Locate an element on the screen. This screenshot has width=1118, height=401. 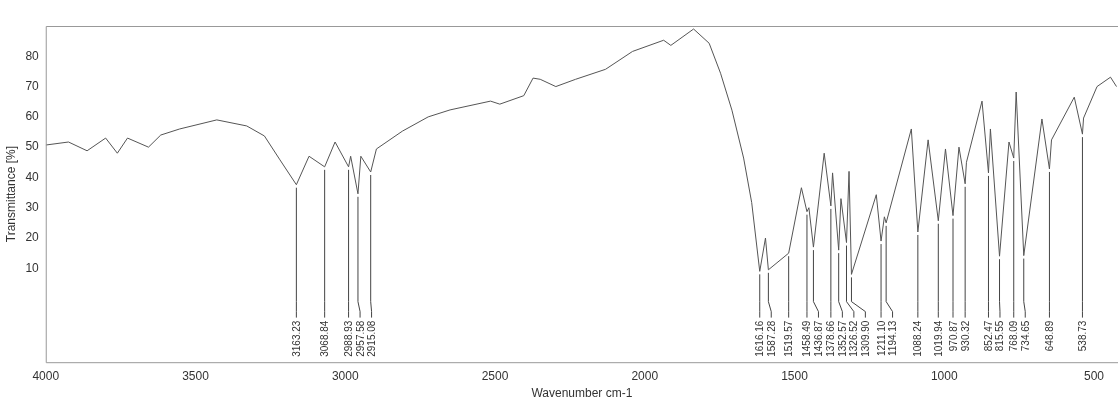
y-tick-label: 20 is located at coordinates (32, 237).